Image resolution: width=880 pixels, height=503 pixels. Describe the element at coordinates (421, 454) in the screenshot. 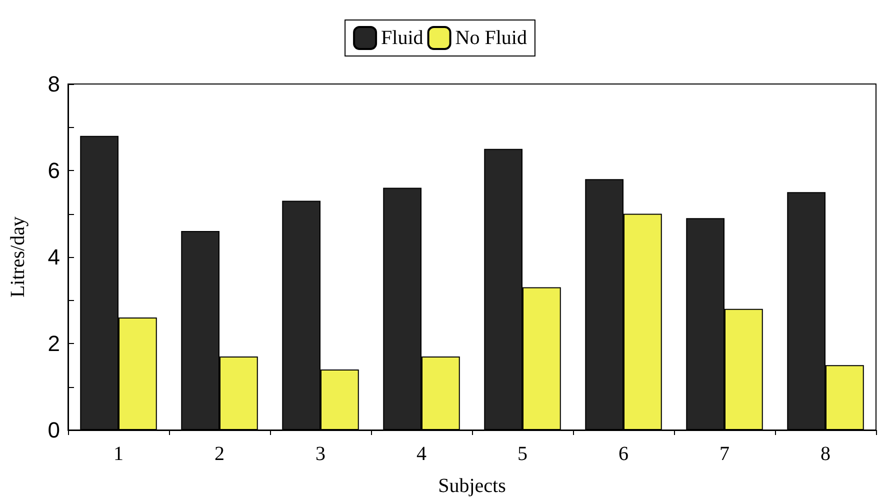

I see `x-tick-label: 4` at that location.